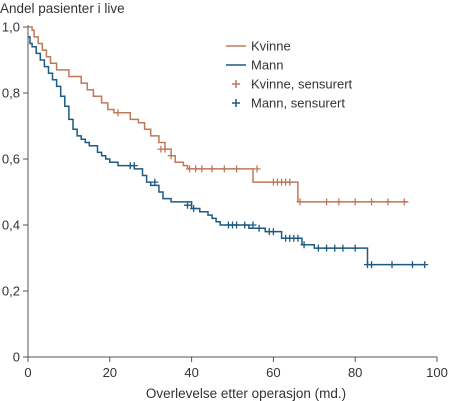  I want to click on legend-label: Kvinne, sensurert, so click(302, 84).